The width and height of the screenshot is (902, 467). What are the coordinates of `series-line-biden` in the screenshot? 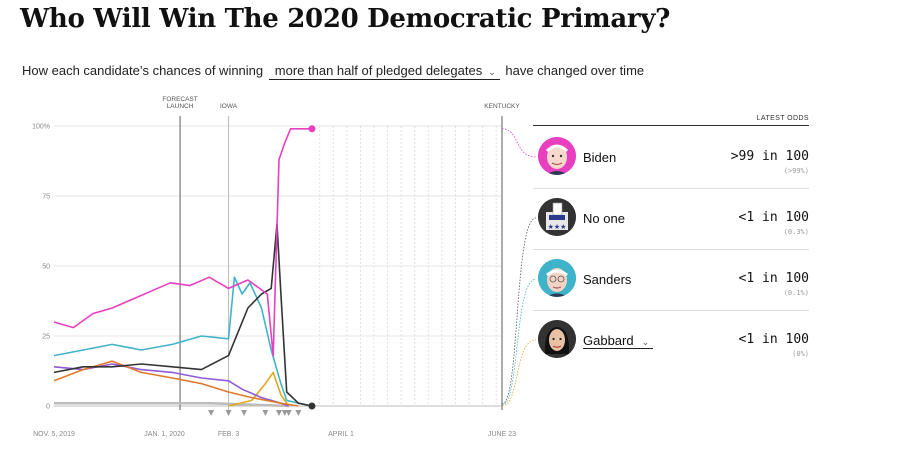 It's located at (182, 242).